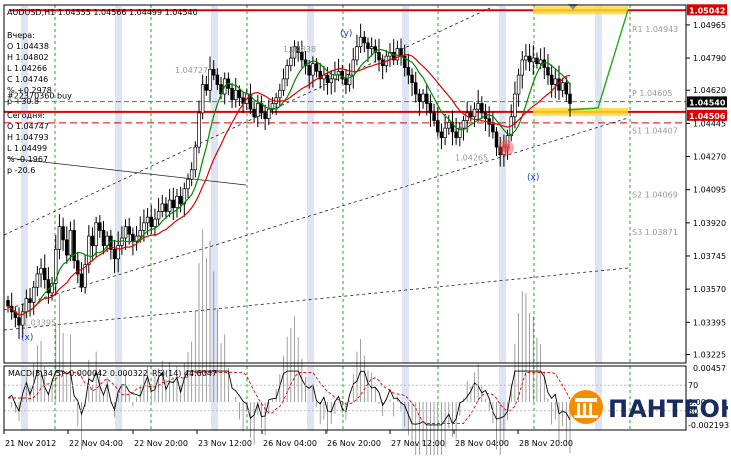 The image size is (731, 459). What do you see at coordinates (506, 148) in the screenshot?
I see `swing-low-marker-core` at bounding box center [506, 148].